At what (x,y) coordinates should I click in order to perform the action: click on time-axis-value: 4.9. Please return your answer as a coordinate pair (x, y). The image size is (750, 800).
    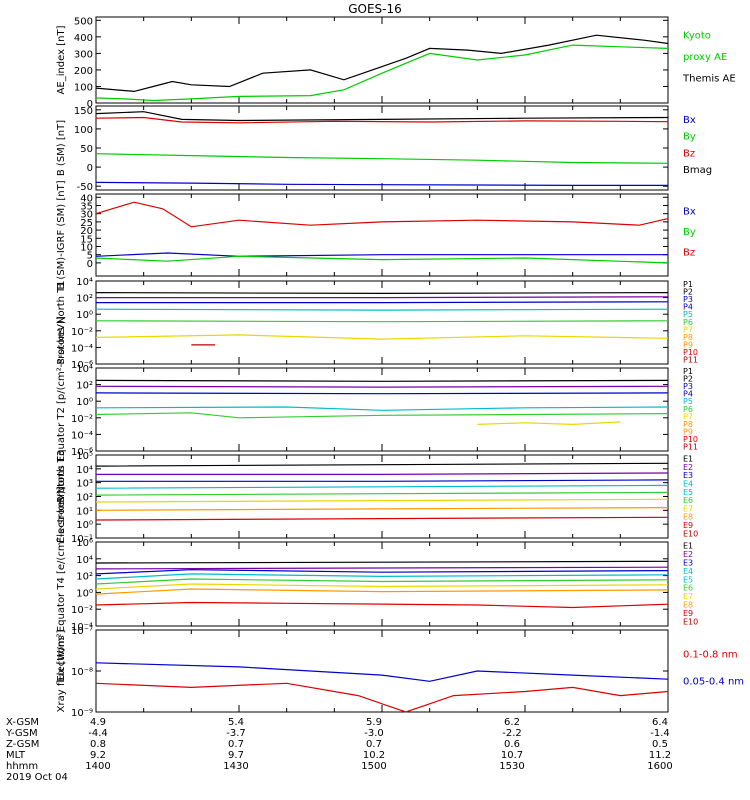
    Looking at the image, I should click on (98, 722).